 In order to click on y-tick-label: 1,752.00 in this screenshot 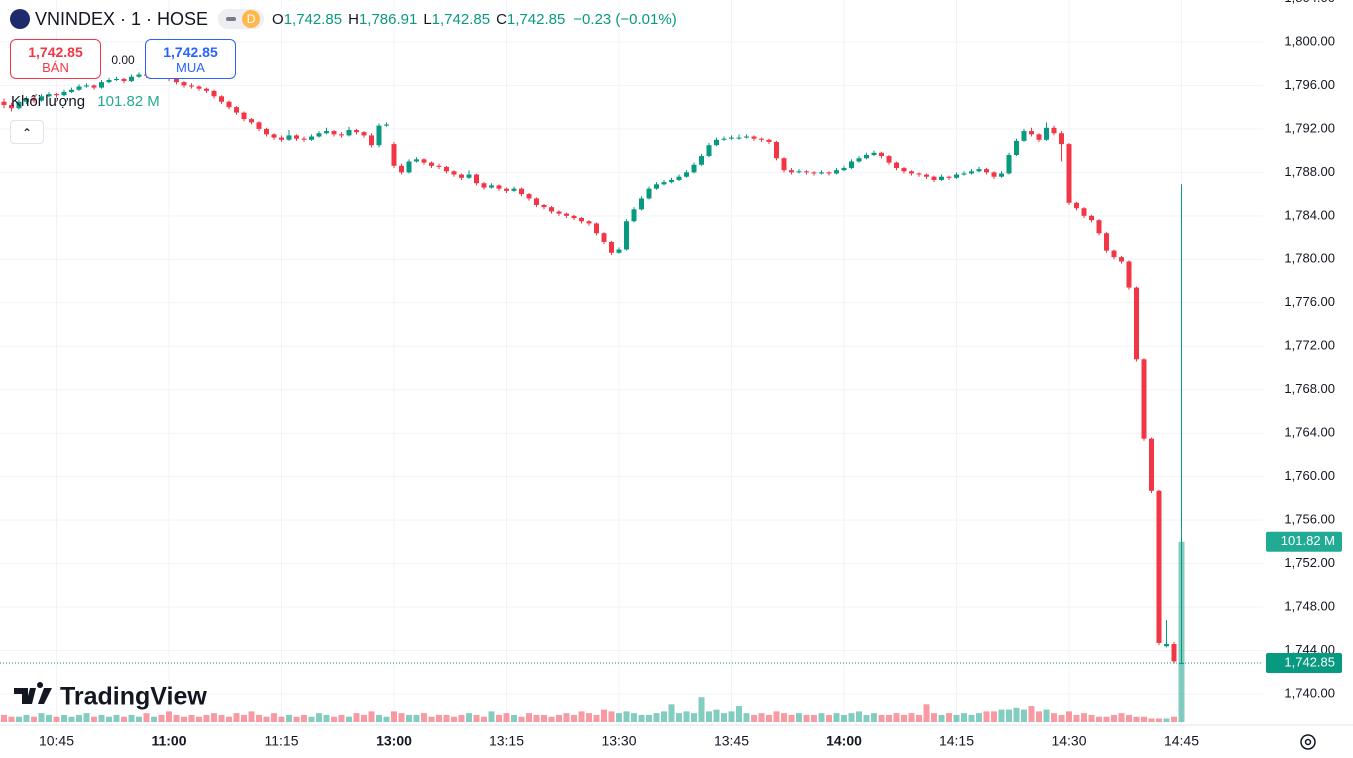, I will do `click(1309, 562)`.